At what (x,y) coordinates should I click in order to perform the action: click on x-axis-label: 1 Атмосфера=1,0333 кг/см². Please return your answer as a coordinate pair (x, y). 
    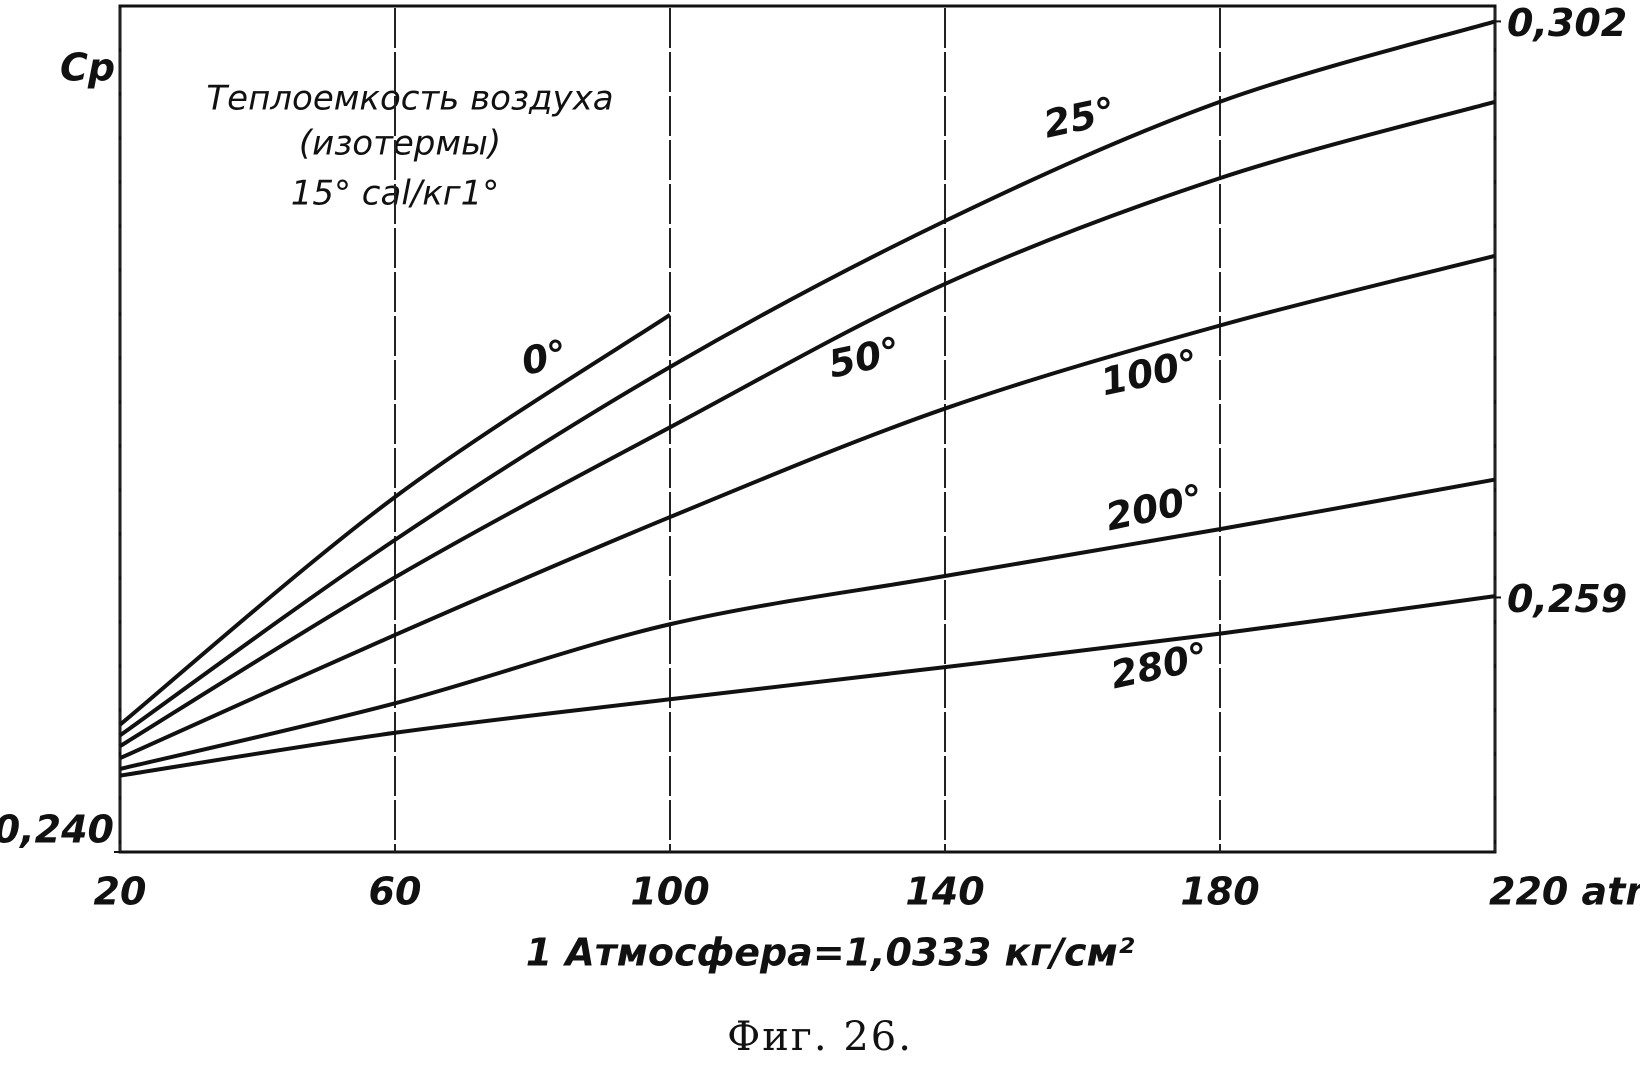
    Looking at the image, I should click on (830, 953).